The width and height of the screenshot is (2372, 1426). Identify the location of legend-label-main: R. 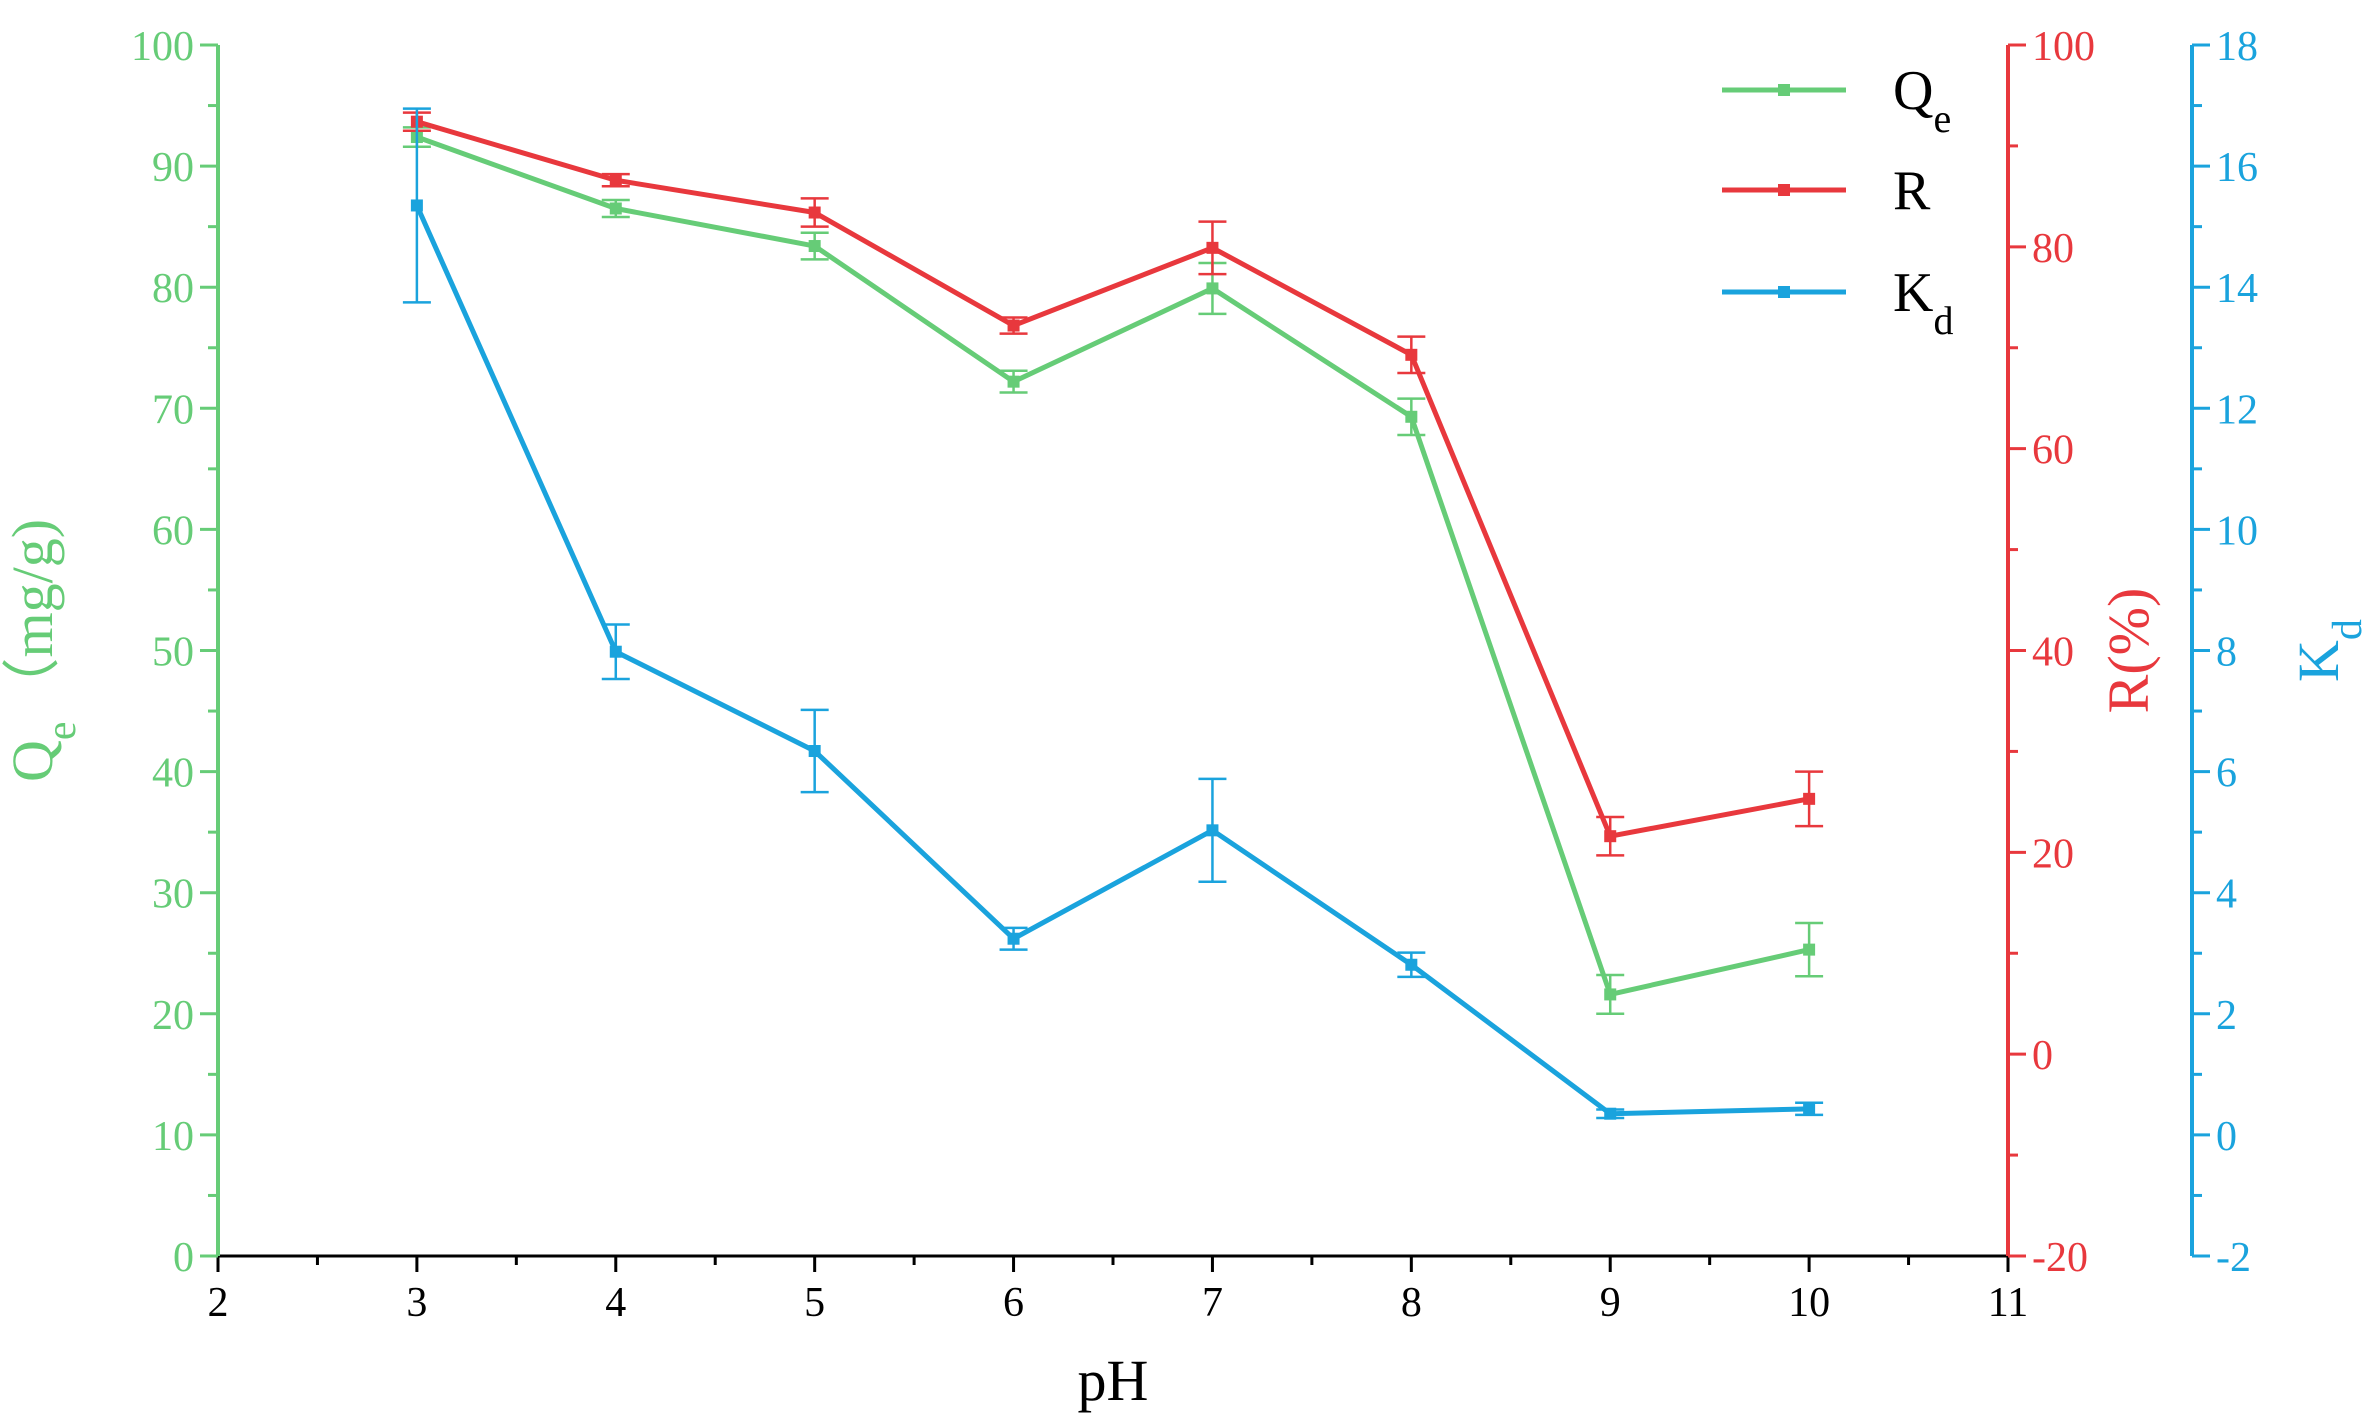
(1912, 191).